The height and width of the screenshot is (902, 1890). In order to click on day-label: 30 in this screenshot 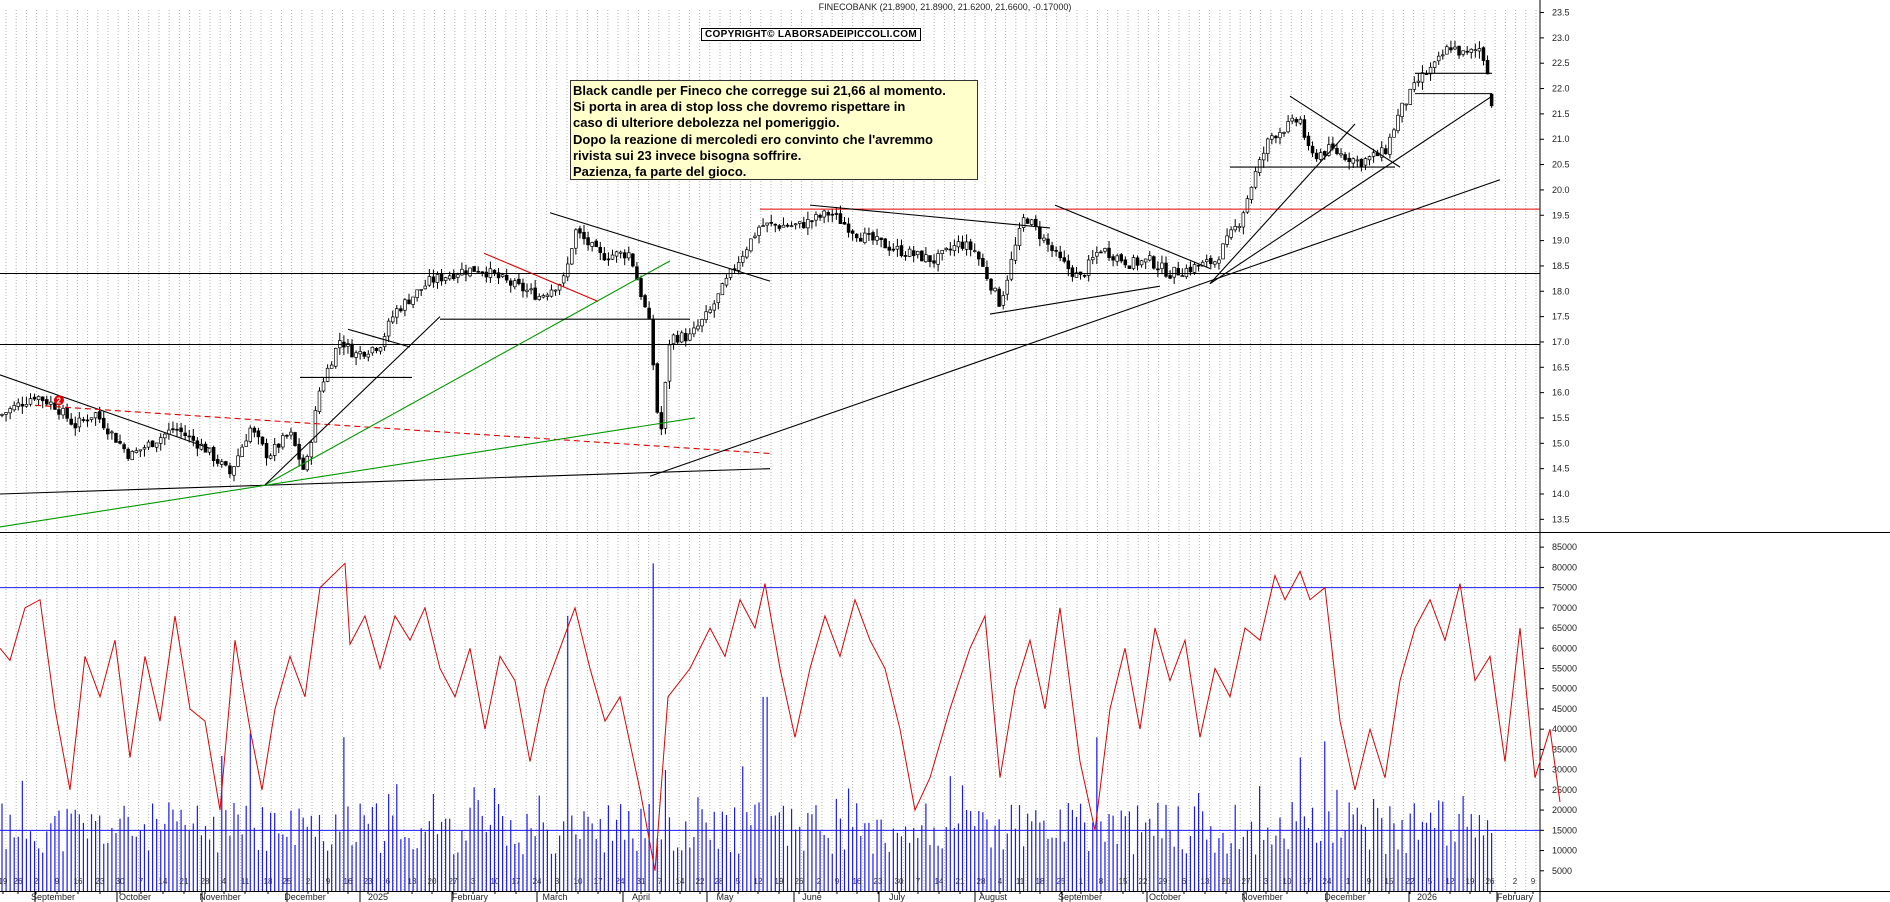, I will do `click(120, 881)`.